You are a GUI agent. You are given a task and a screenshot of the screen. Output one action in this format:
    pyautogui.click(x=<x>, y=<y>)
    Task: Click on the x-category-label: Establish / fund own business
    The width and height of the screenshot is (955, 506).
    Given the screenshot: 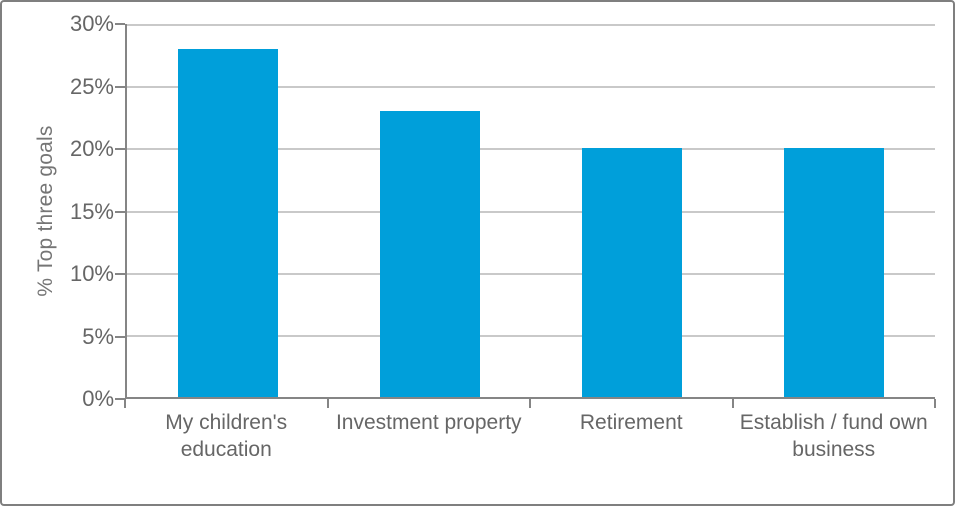 What is the action you would take?
    pyautogui.click(x=833, y=436)
    